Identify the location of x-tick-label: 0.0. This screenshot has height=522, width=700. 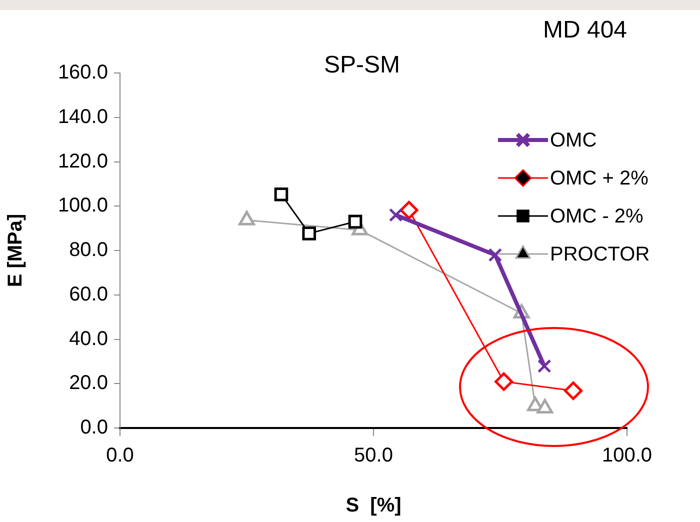
(120, 455).